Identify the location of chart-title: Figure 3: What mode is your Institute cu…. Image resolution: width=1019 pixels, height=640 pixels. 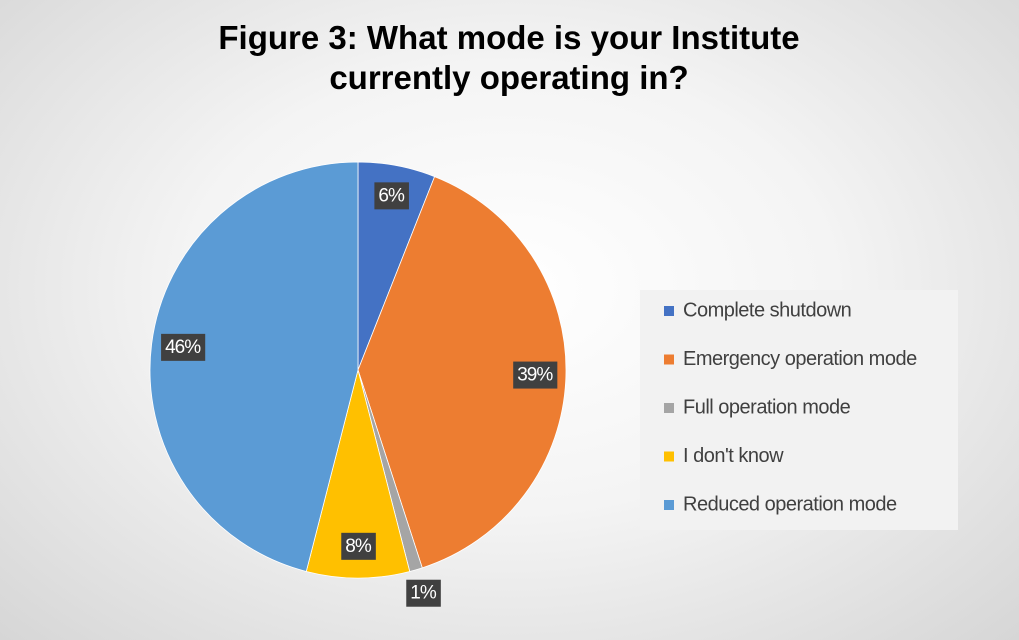
(509, 57).